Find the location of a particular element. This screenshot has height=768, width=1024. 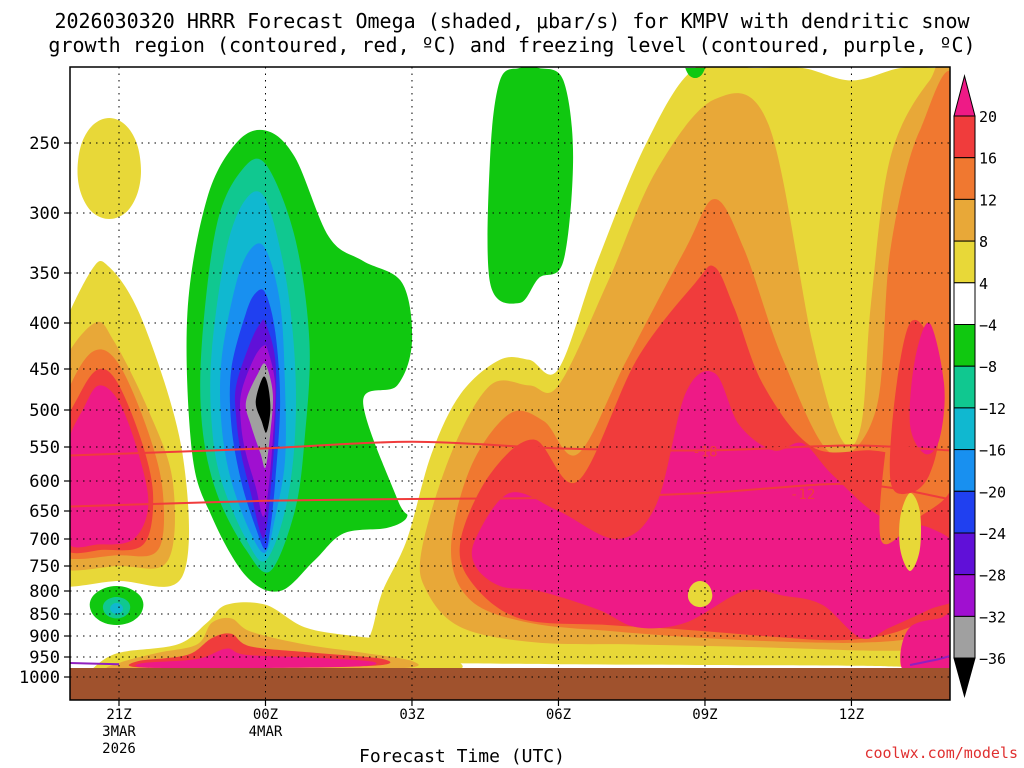

ground-layer is located at coordinates (510, 684).